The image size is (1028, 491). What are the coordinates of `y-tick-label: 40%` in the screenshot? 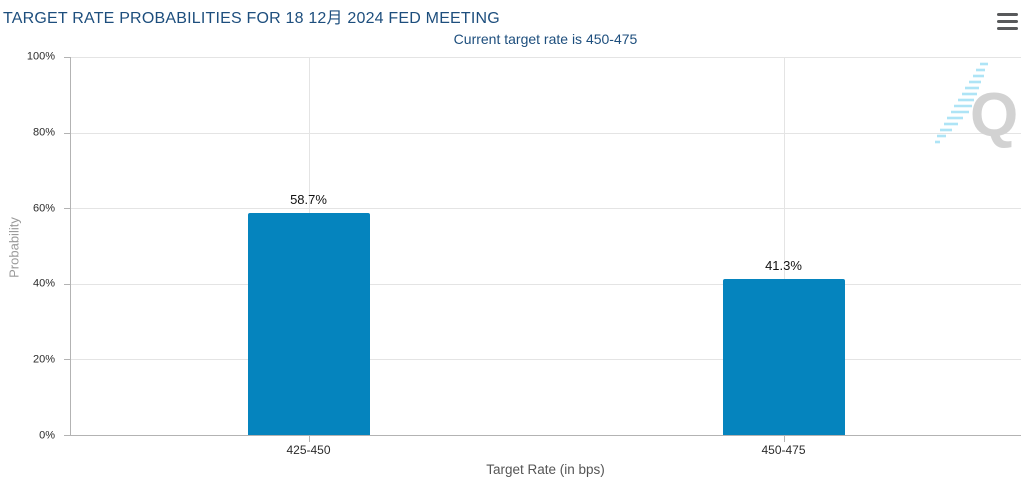 It's located at (43, 283).